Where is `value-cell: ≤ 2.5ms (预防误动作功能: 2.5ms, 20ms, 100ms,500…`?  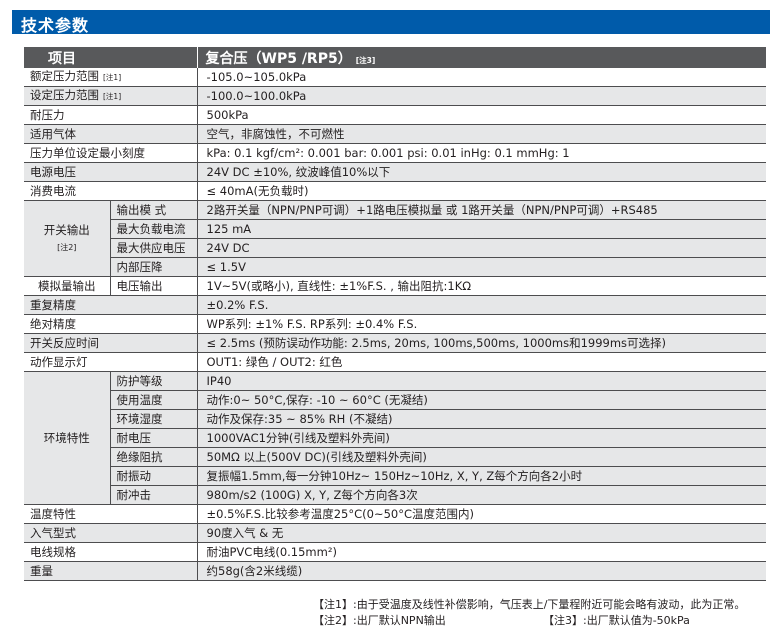 value-cell: ≤ 2.5ms (预防误动作功能: 2.5ms, 20ms, 100ms,500… is located at coordinates (481, 343).